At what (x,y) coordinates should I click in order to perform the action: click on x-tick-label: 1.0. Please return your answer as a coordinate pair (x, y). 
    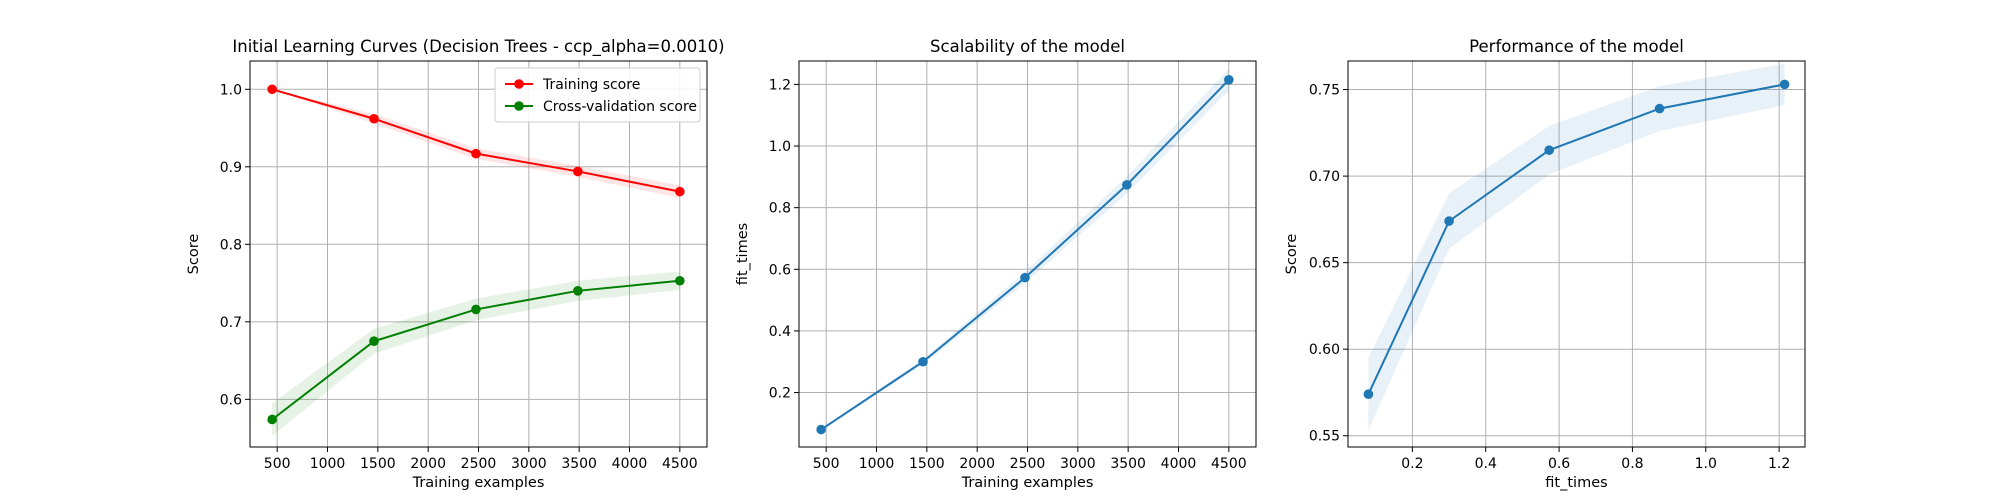
    Looking at the image, I should click on (1706, 464).